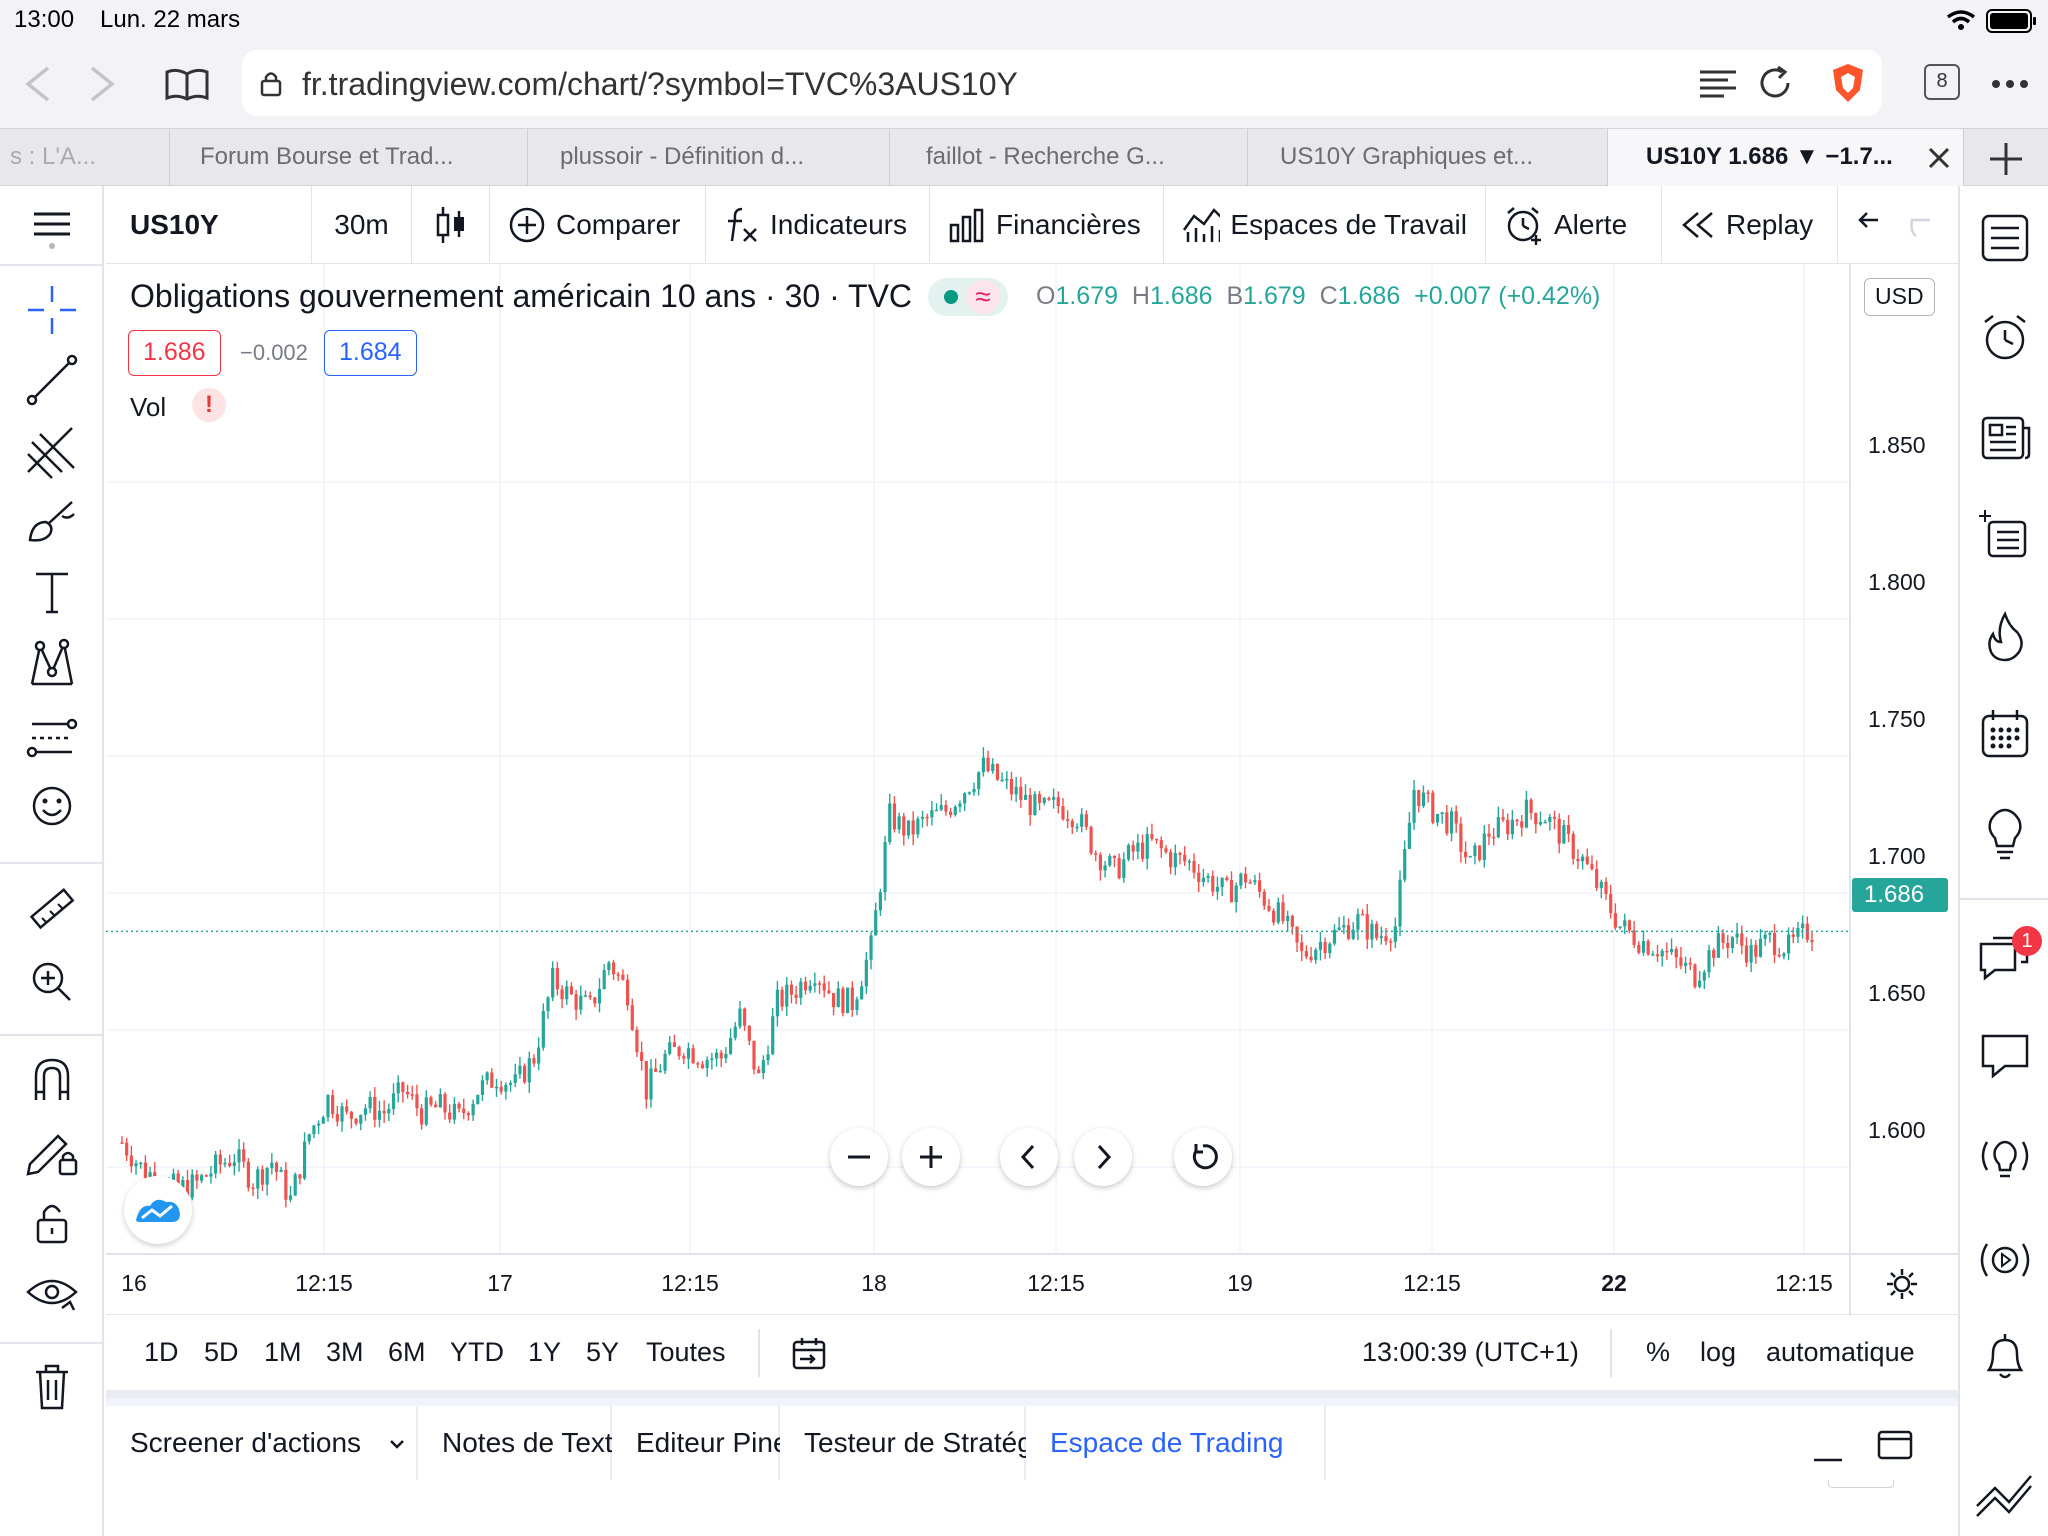 The width and height of the screenshot is (2048, 1536). What do you see at coordinates (1919, 225) in the screenshot?
I see `redo-icon` at bounding box center [1919, 225].